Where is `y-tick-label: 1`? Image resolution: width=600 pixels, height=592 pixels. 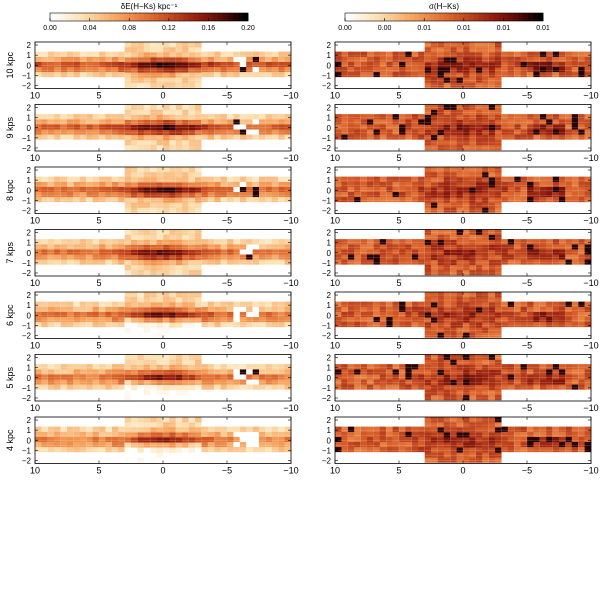 y-tick-label: 1 is located at coordinates (329, 305).